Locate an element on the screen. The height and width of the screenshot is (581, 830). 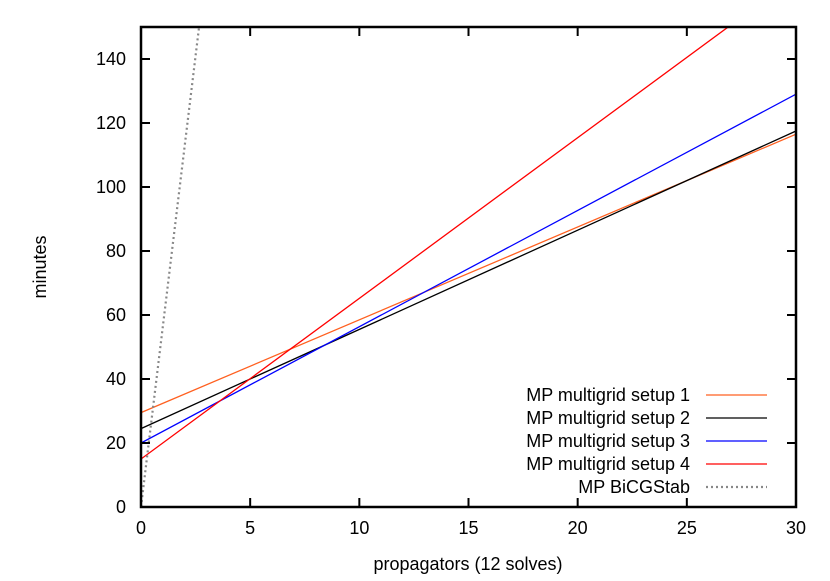
legend-label-4: MP multigrid setup 4 is located at coordinates (608, 464).